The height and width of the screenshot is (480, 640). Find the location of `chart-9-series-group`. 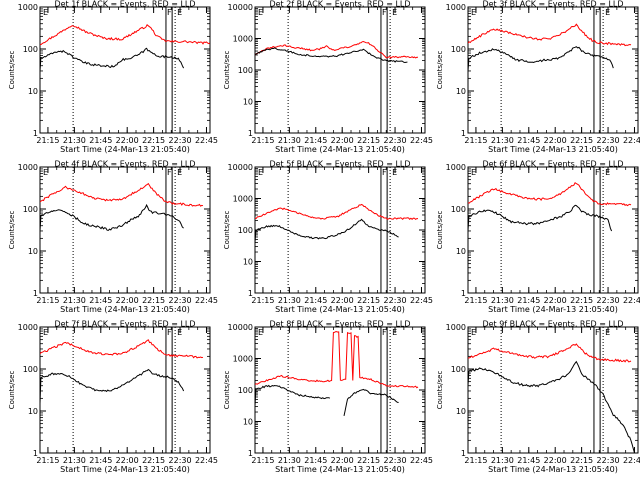

chart-9-series-group is located at coordinates (551, 398).